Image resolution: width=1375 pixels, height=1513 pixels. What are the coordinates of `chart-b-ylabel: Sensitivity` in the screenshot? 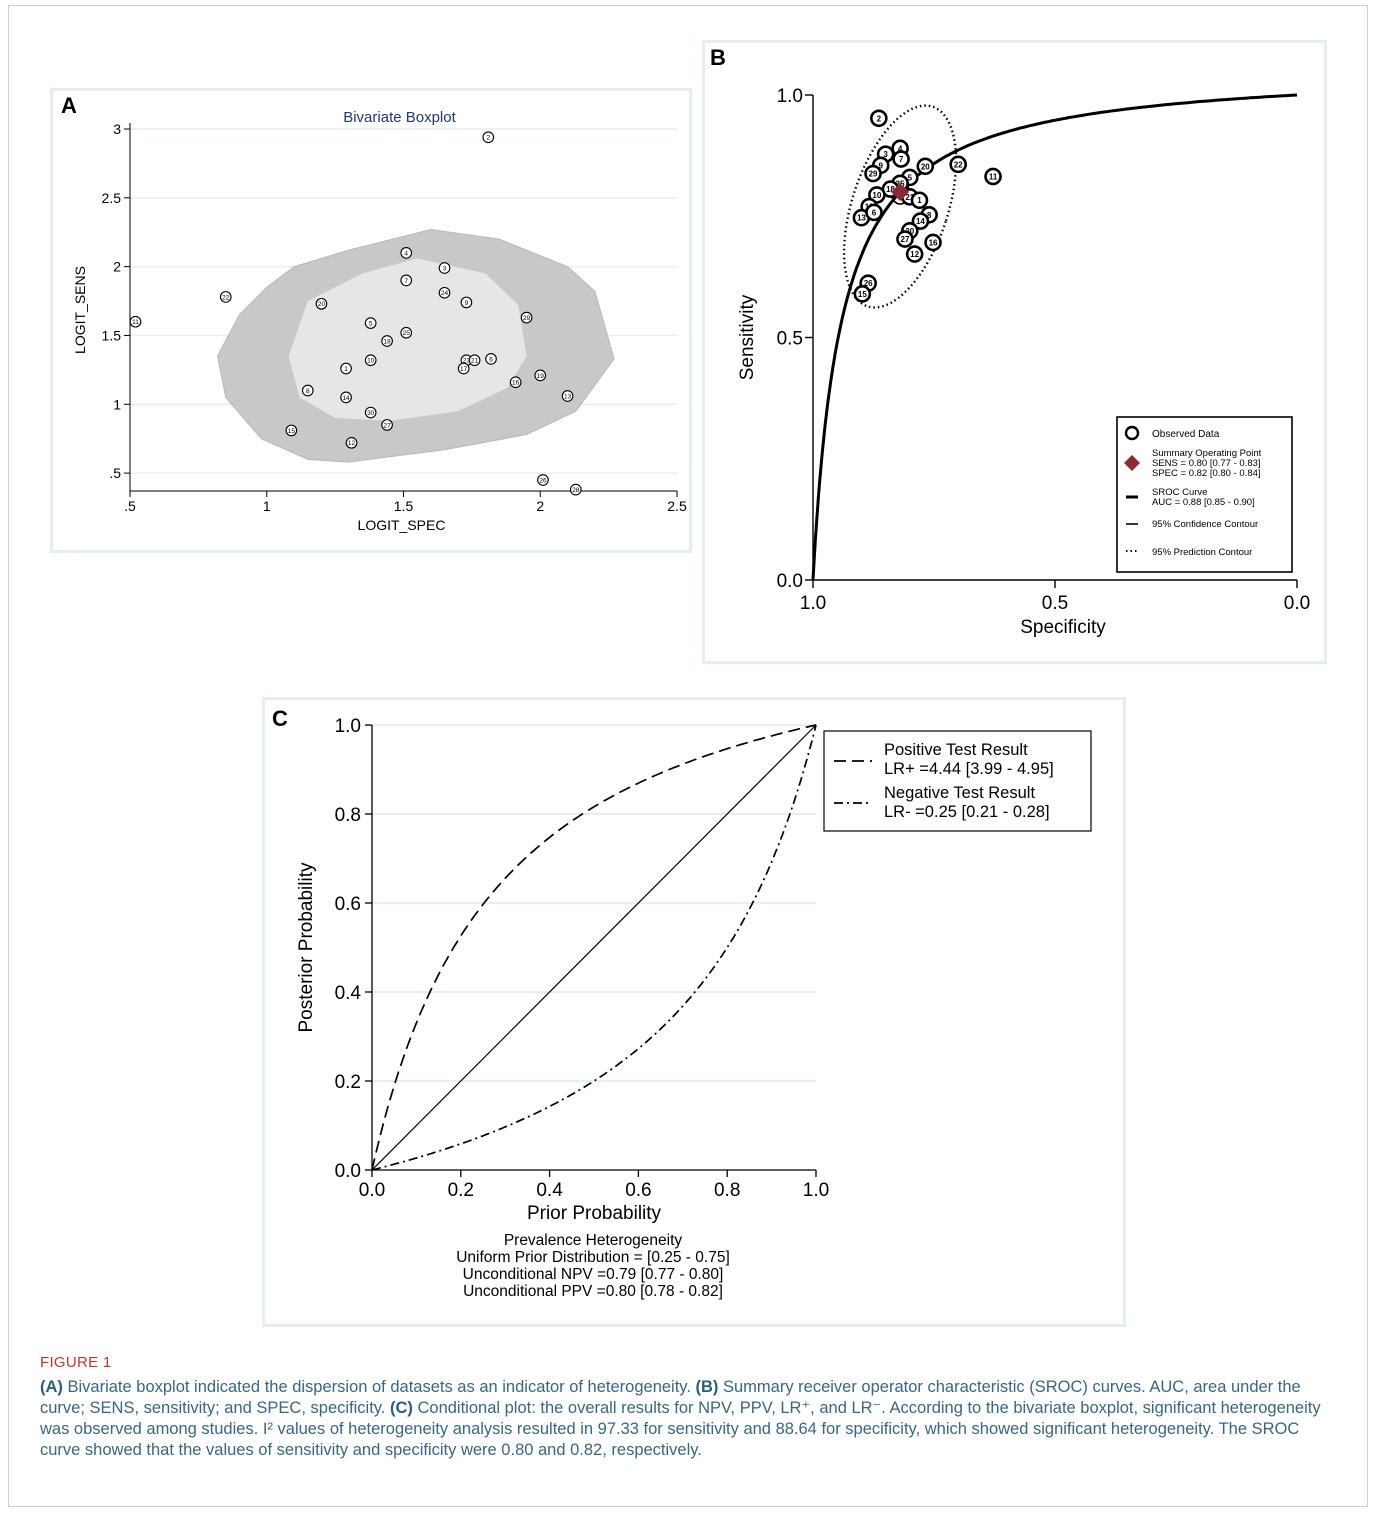 It's located at (747, 337).